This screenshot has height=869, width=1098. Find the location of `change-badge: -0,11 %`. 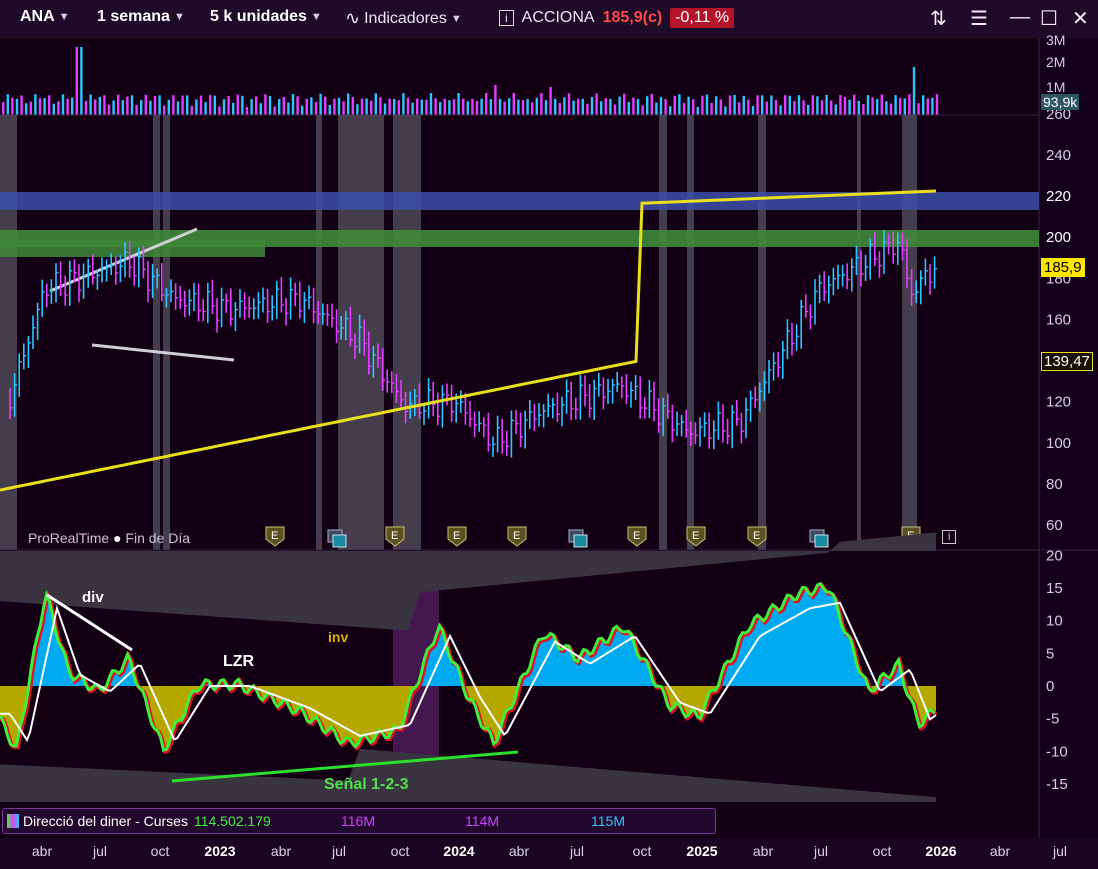

change-badge: -0,11 % is located at coordinates (702, 18).